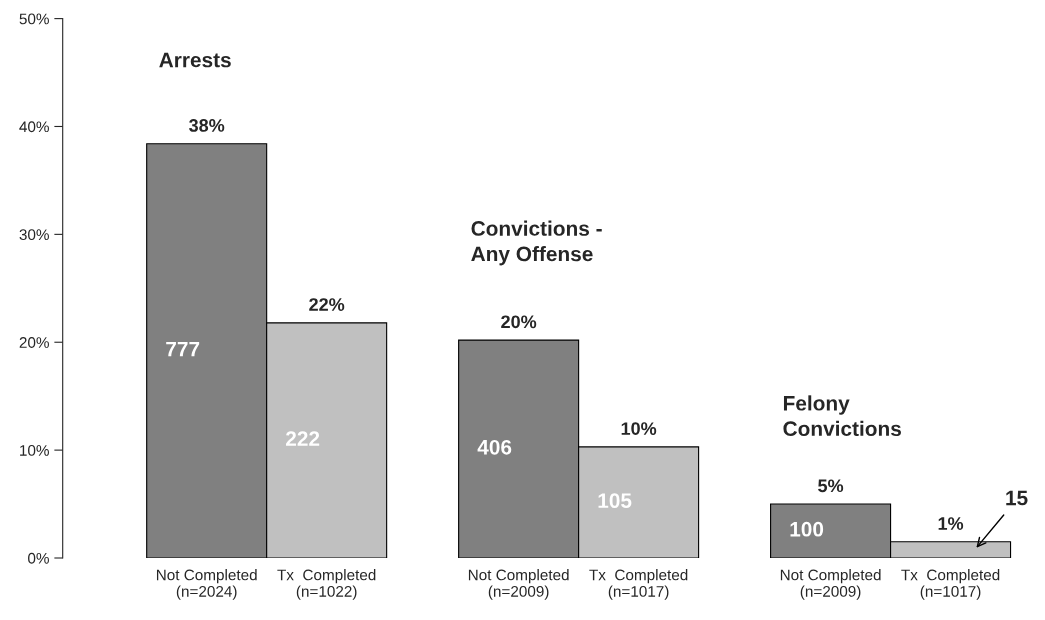 The width and height of the screenshot is (1045, 620). Describe the element at coordinates (38, 558) in the screenshot. I see `y-tick-label: 0%` at that location.